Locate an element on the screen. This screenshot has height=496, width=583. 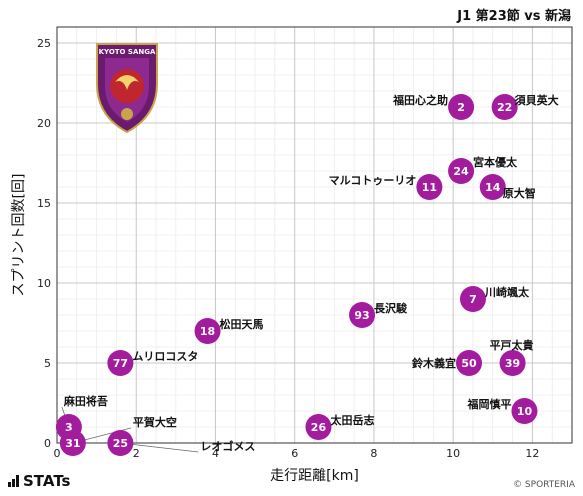
y-tick-label: 5 is located at coordinates (47, 363).